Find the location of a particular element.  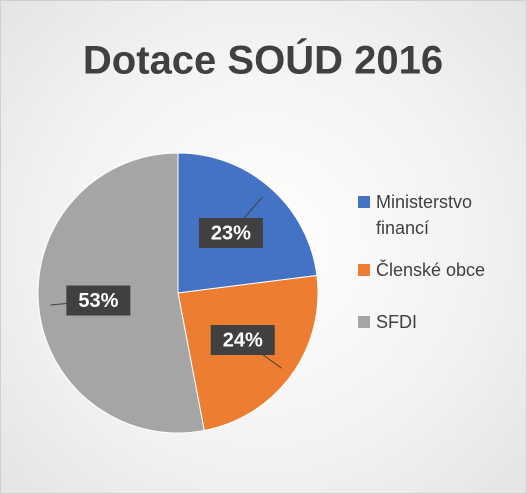

data-label: 23% is located at coordinates (231, 233).